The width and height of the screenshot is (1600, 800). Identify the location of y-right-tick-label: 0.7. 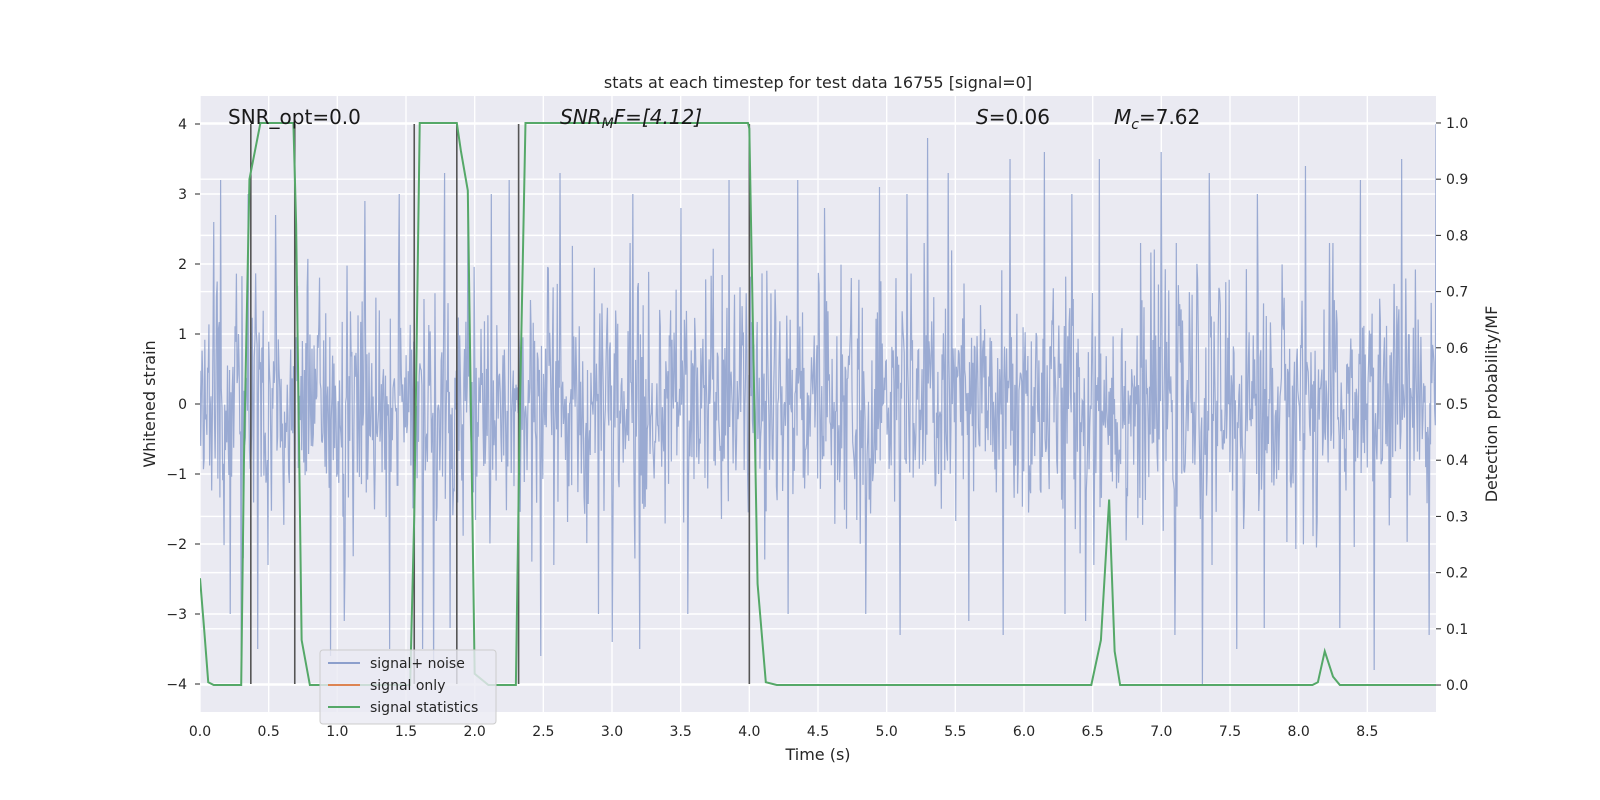
(1457, 293).